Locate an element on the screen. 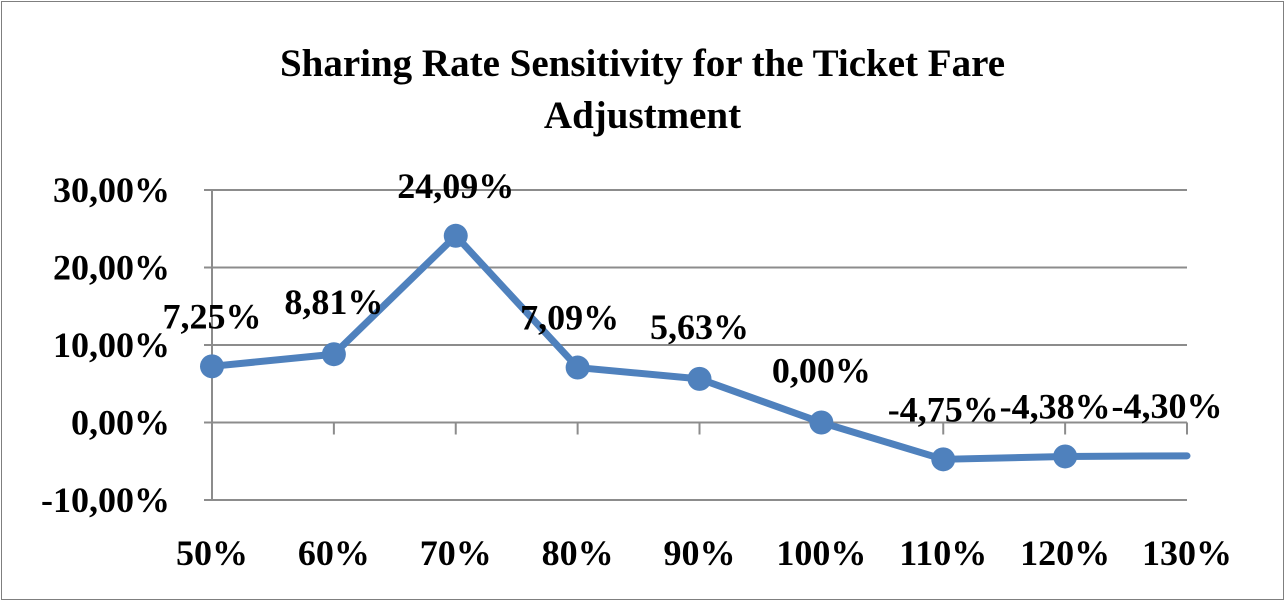  data-label: 7,25% is located at coordinates (212, 316).